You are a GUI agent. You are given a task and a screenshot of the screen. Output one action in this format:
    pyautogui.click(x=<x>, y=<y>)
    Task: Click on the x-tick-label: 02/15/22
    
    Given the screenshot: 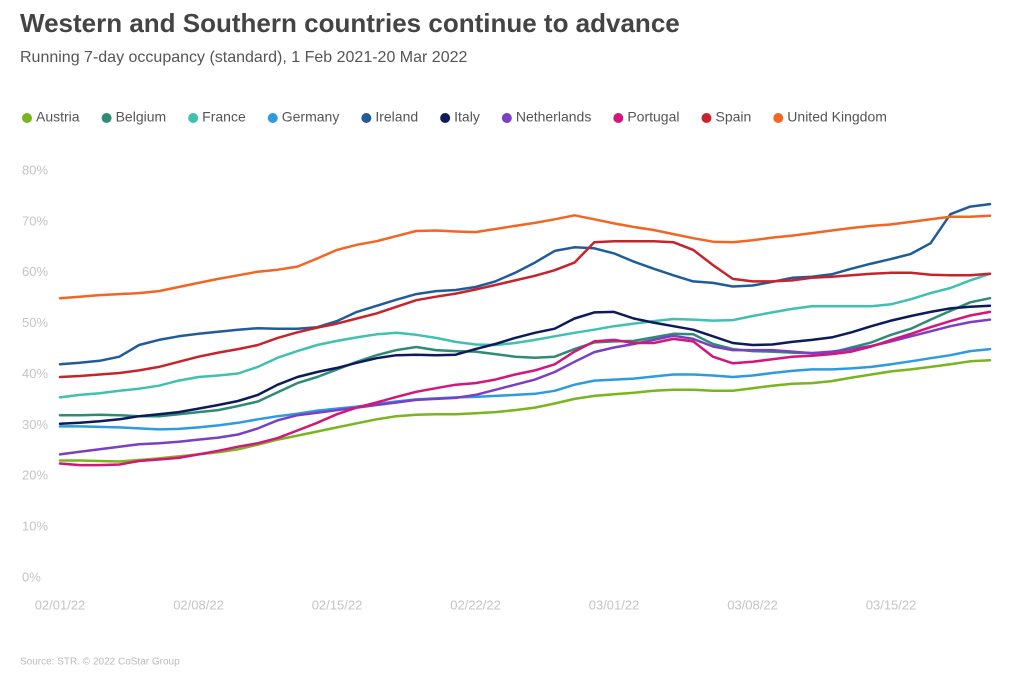 What is the action you would take?
    pyautogui.click(x=337, y=604)
    